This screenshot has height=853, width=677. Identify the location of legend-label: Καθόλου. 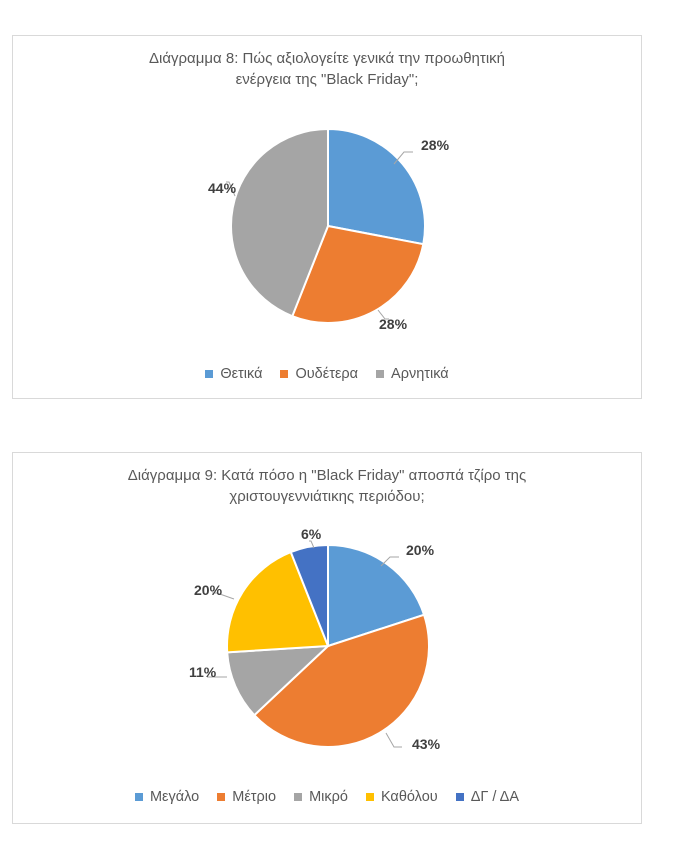
(409, 797).